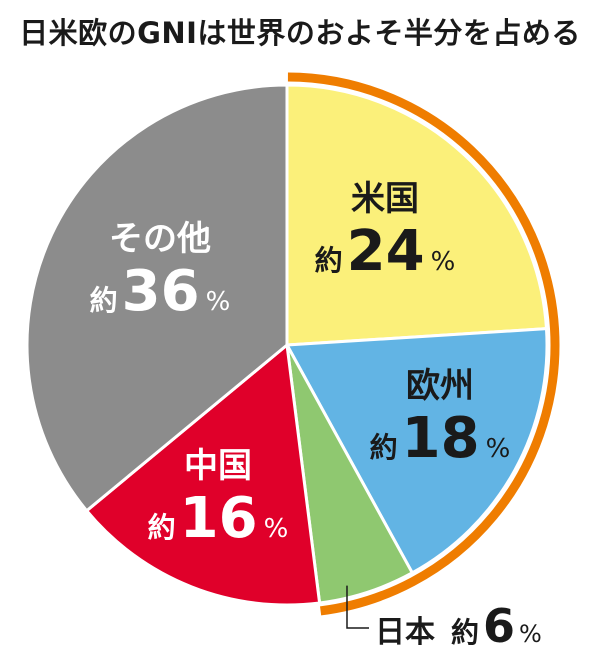  I want to click on slice-name-europe: 欧州, so click(440, 386).